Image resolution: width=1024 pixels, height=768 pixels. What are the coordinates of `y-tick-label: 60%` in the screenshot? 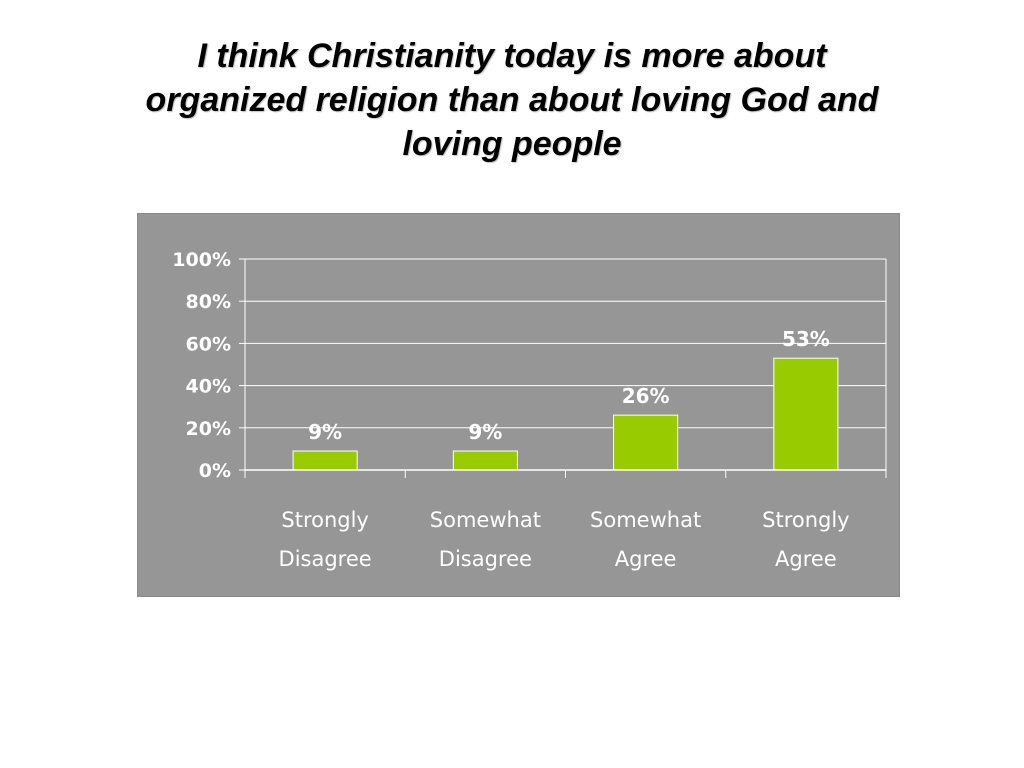 It's located at (208, 344).